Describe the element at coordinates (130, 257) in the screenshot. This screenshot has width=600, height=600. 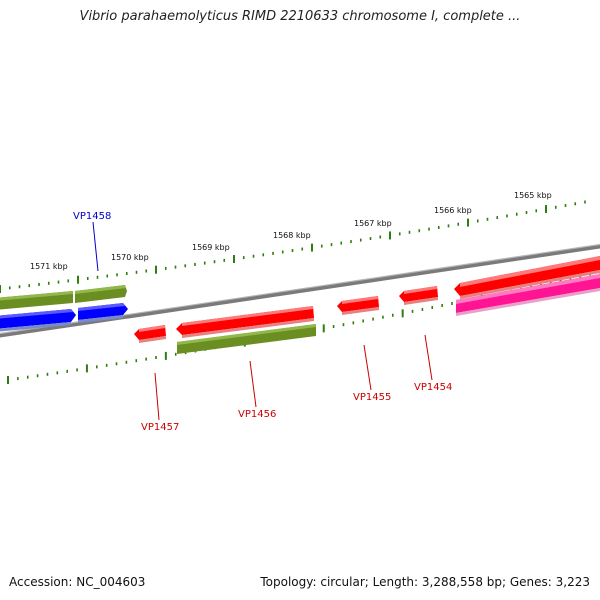
I see `tick-label-1570: 1570 kbp` at that location.